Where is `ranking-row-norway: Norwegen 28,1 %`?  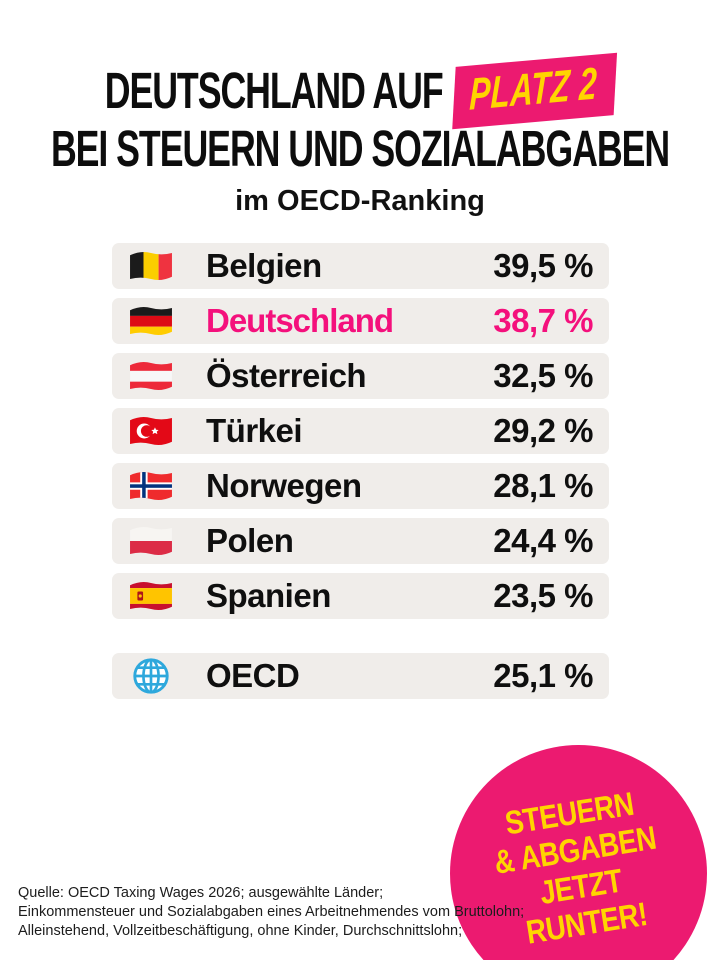
ranking-row-norway: Norwegen 28,1 % is located at coordinates (360, 486).